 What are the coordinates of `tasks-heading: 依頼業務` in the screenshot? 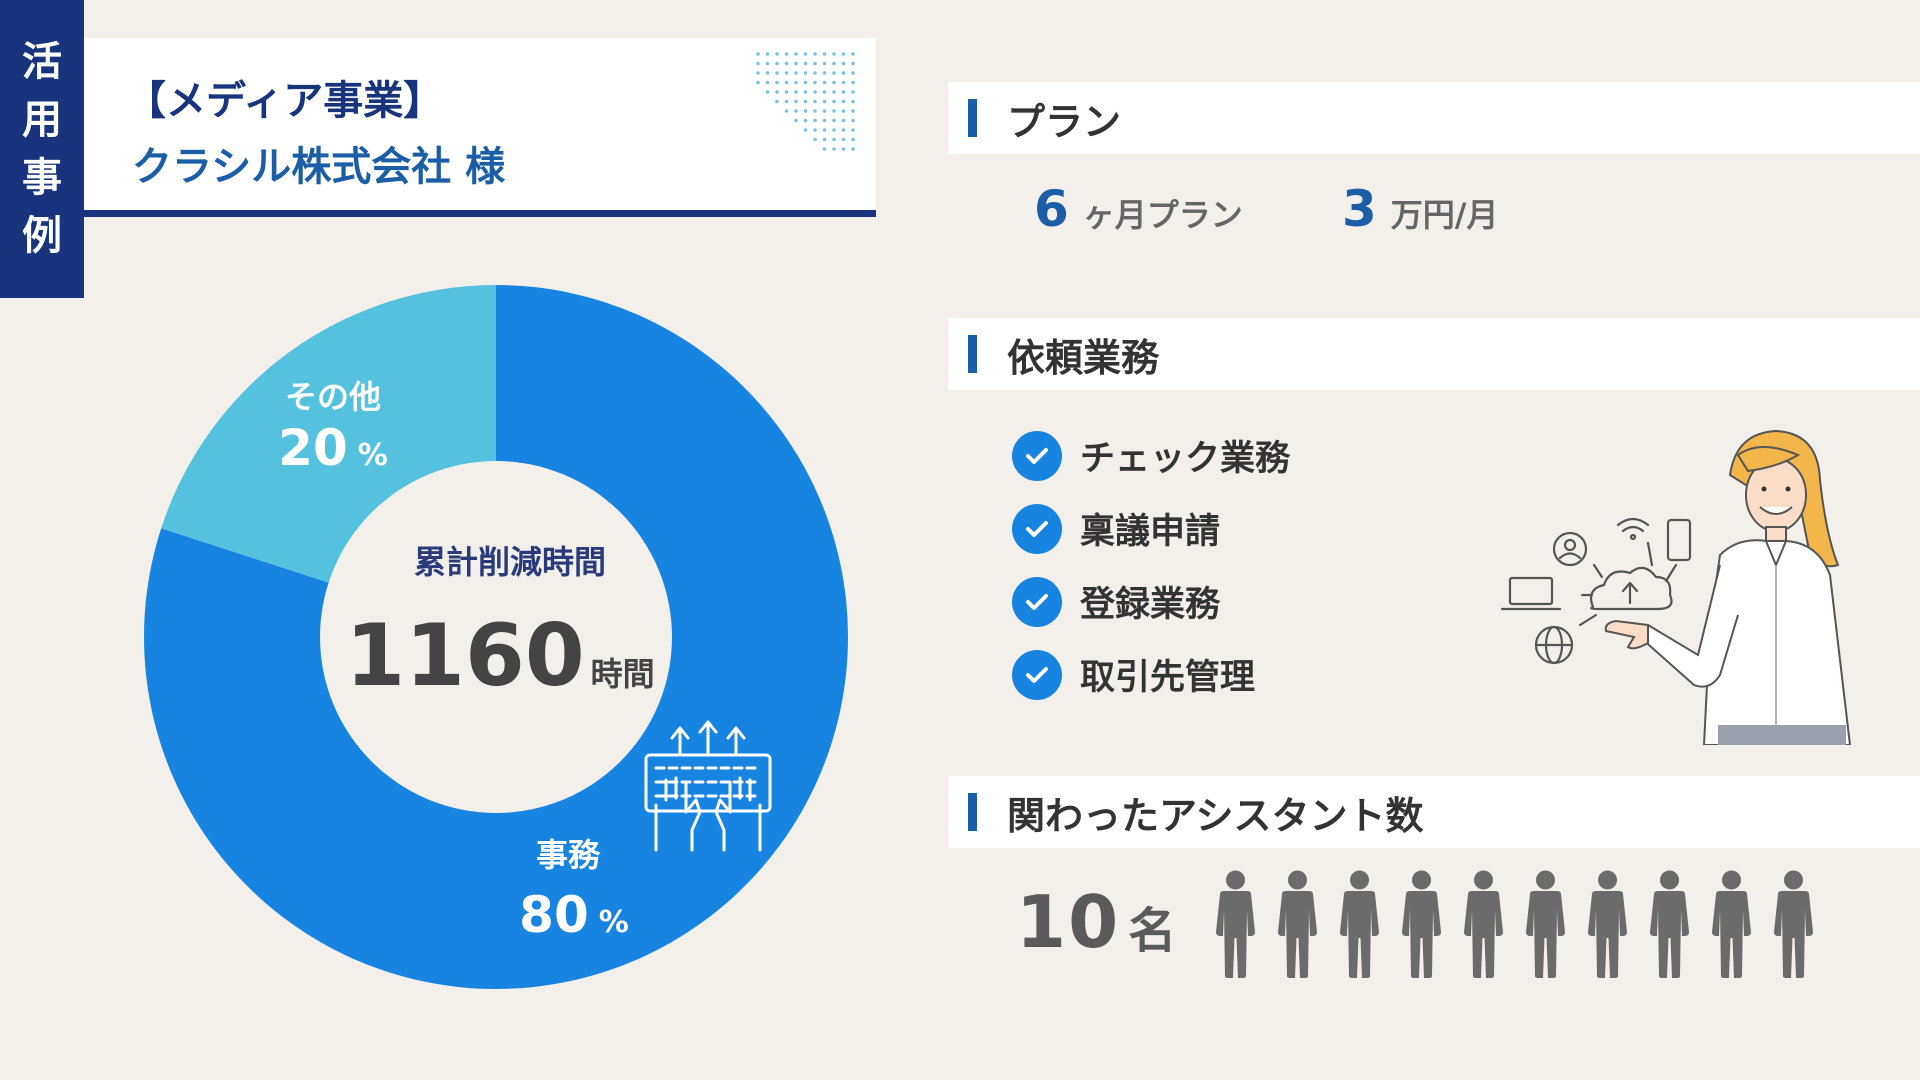 It's located at (1083, 357).